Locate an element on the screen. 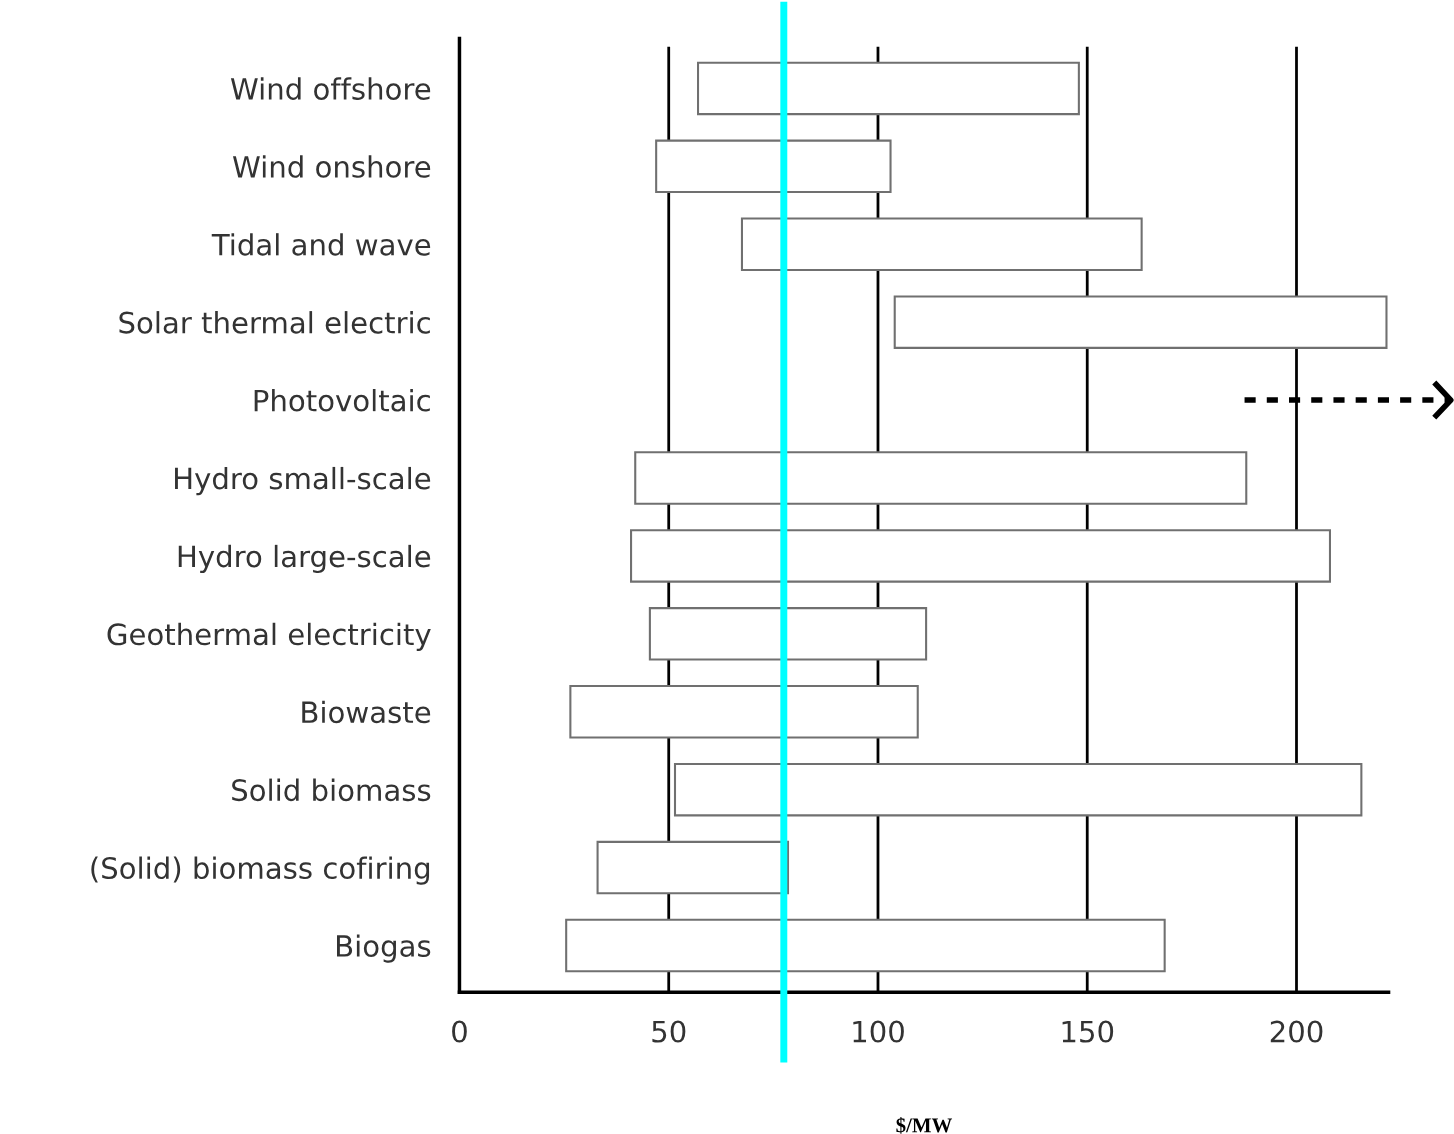 The image size is (1454, 1134). x-axis-title: $/MW is located at coordinates (924, 1125).